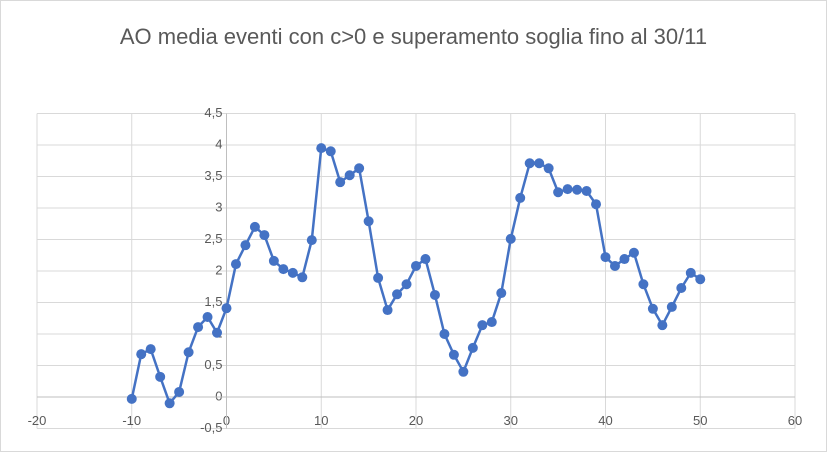 This screenshot has width=827, height=452. What do you see at coordinates (131, 420) in the screenshot?
I see `x-tick-label: -10` at bounding box center [131, 420].